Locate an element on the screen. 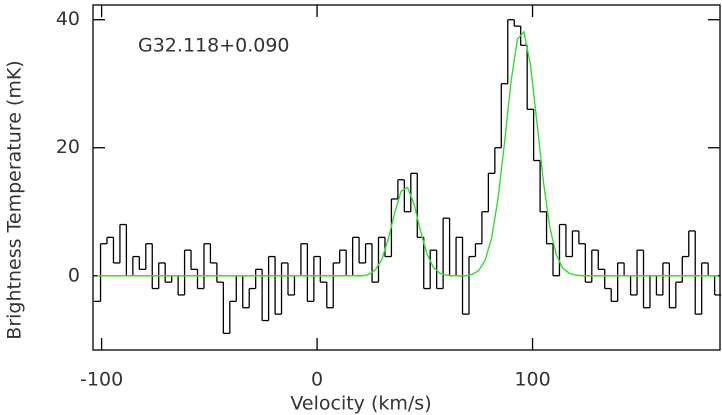 This screenshot has width=722, height=415. x-axis-label: Velocity (km/s) is located at coordinates (360, 404).